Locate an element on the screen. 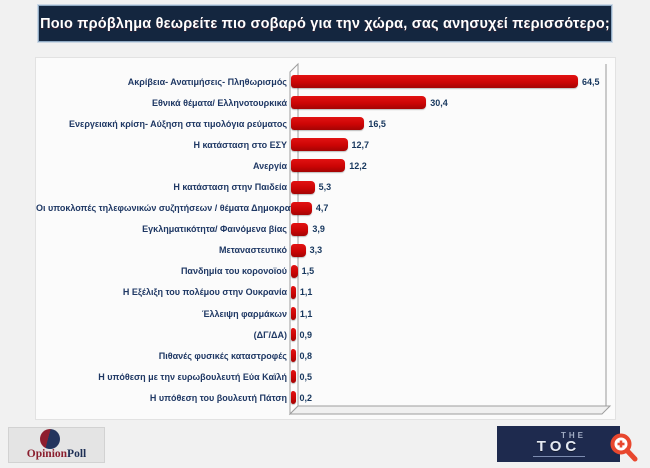 The height and width of the screenshot is (468, 650). bar-row: Έλλειψη φαρμάκων 1,1 is located at coordinates (325, 313).